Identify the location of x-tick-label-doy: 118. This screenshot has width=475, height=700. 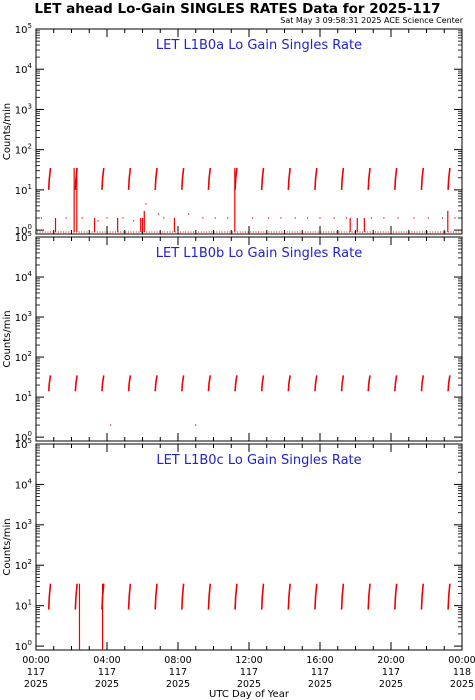
(462, 672).